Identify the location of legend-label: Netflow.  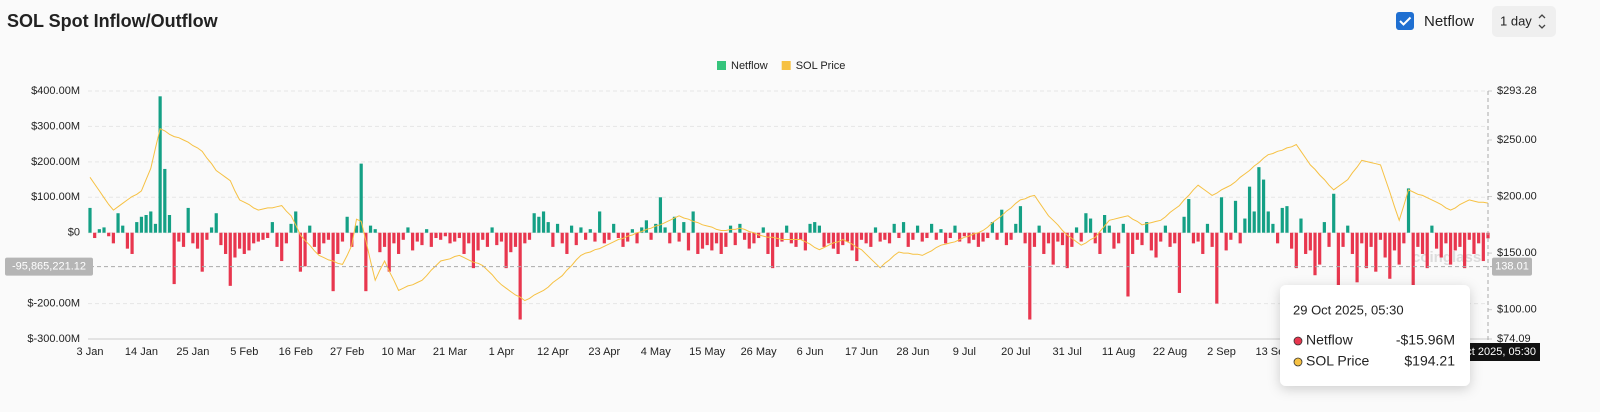
(749, 66).